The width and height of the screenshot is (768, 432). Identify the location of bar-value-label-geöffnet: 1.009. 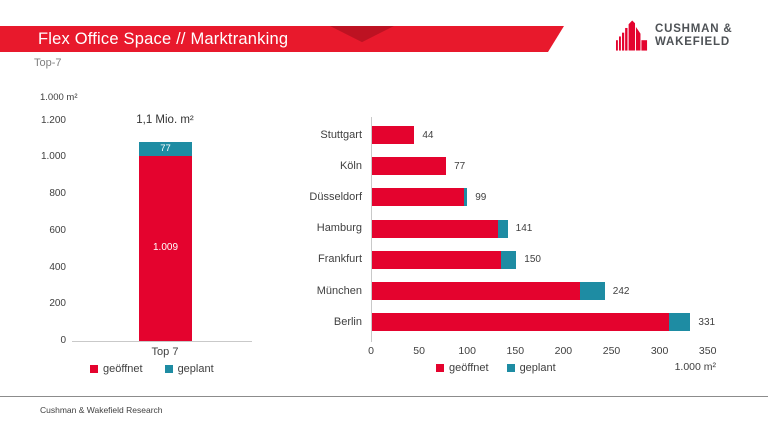
(165, 248).